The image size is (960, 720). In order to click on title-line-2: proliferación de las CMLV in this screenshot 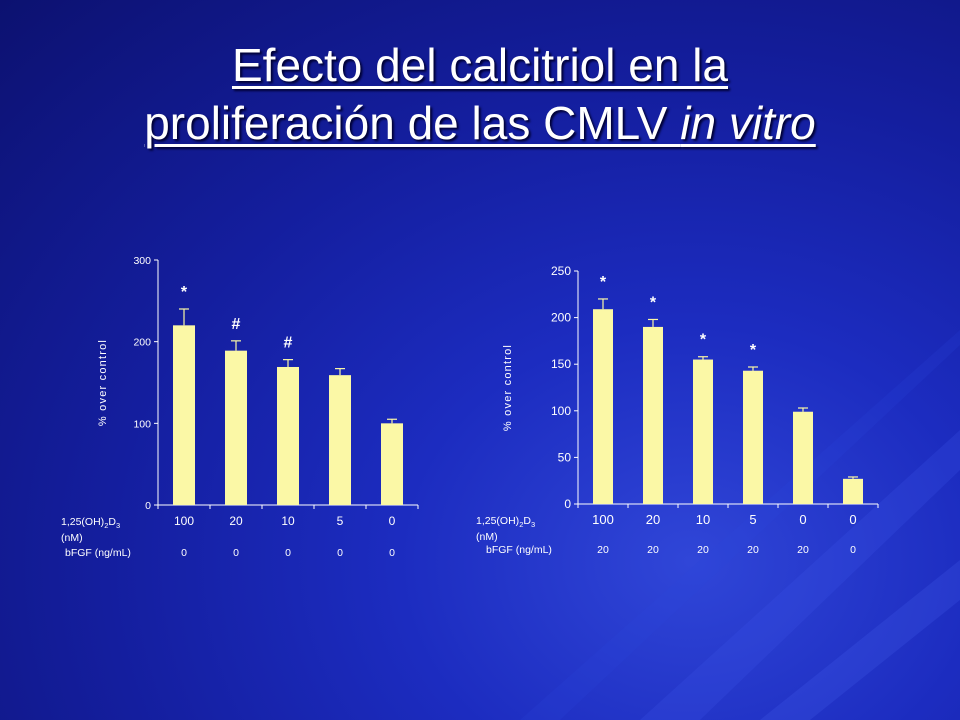, I will do `click(412, 123)`.